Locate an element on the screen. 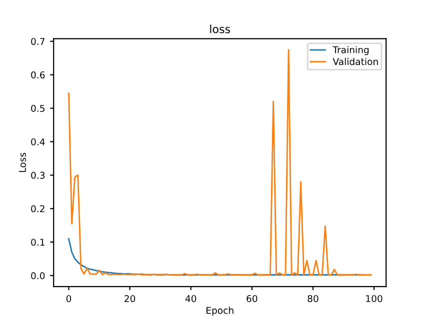 This screenshot has width=429, height=322. x-tick-label: 0 is located at coordinates (69, 298).